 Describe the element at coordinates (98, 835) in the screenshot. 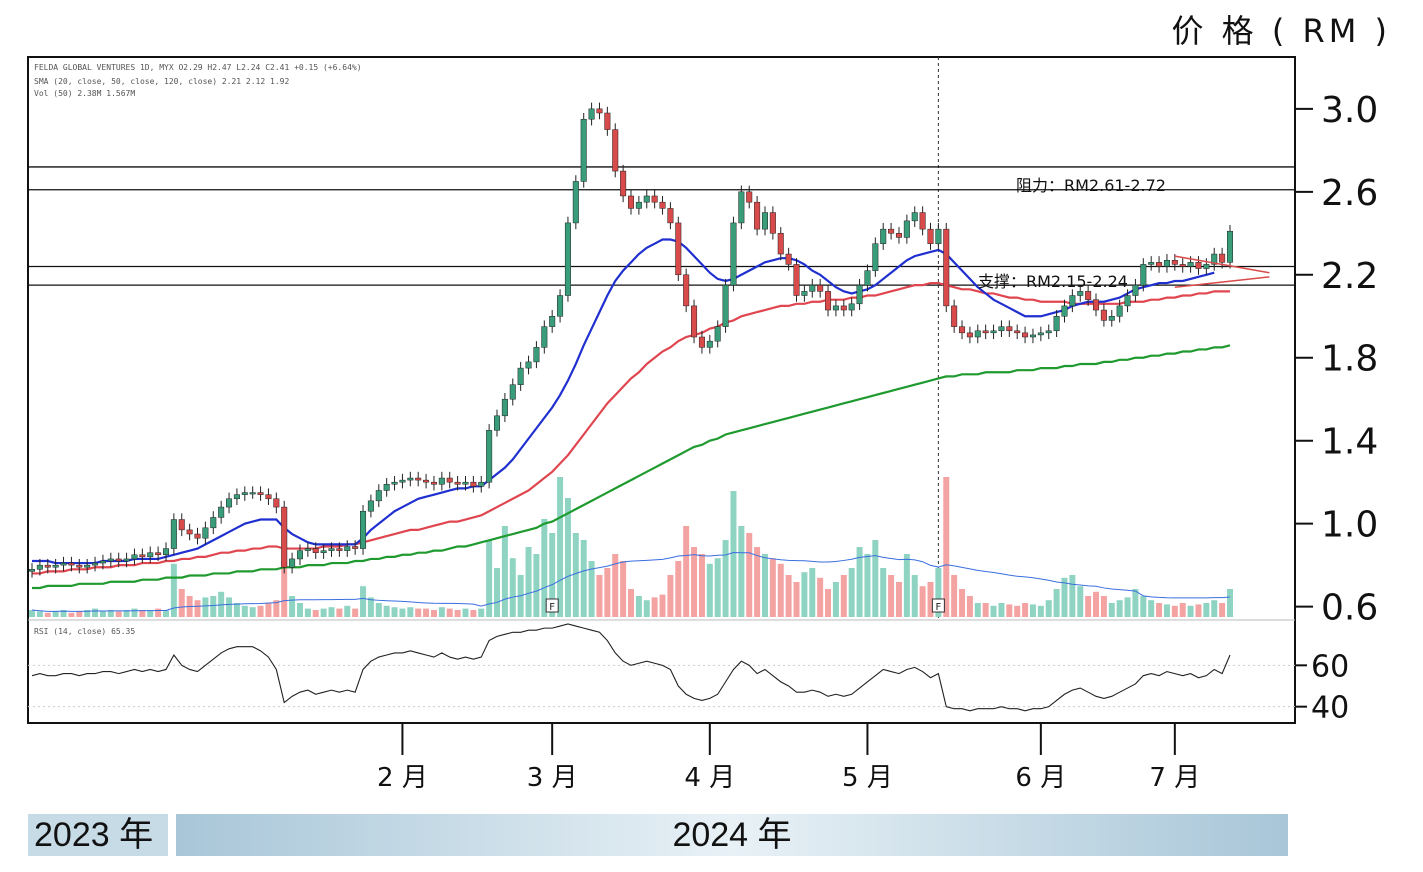

I see `year-2023-bar: 2023 年` at that location.